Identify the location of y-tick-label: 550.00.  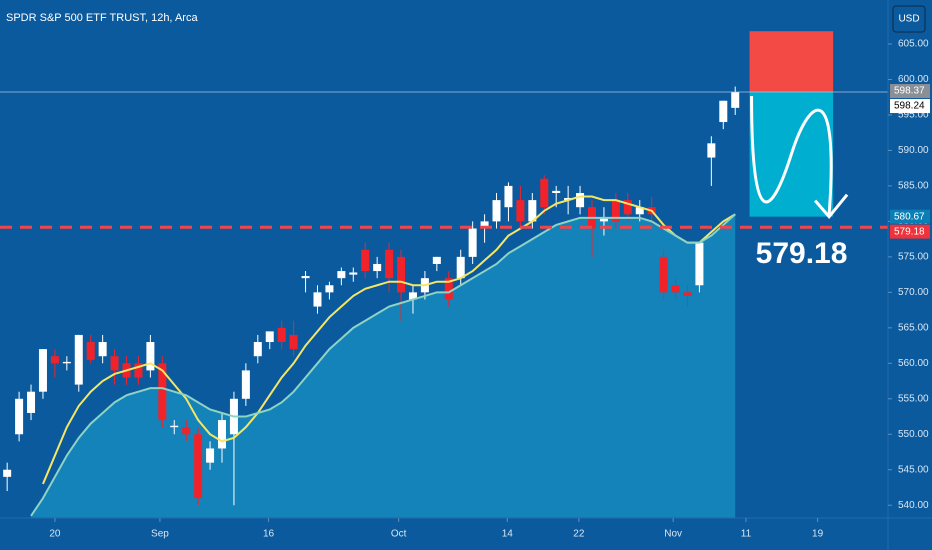
(913, 434).